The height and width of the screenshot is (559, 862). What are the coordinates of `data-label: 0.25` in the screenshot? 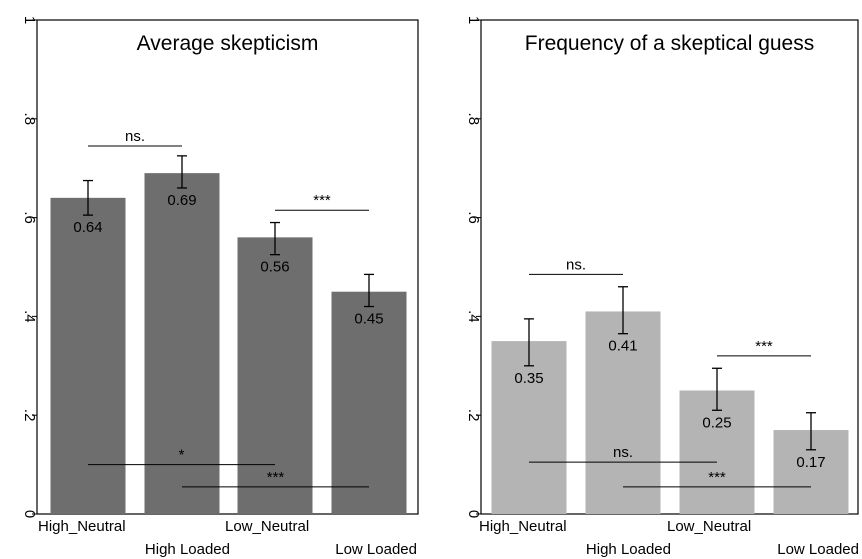 It's located at (716, 422).